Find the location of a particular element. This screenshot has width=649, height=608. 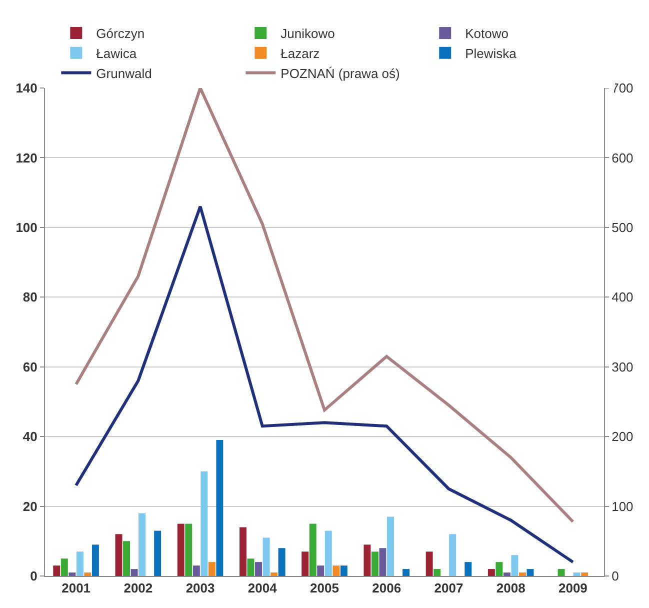

x-tick-label: 2004 is located at coordinates (263, 588).